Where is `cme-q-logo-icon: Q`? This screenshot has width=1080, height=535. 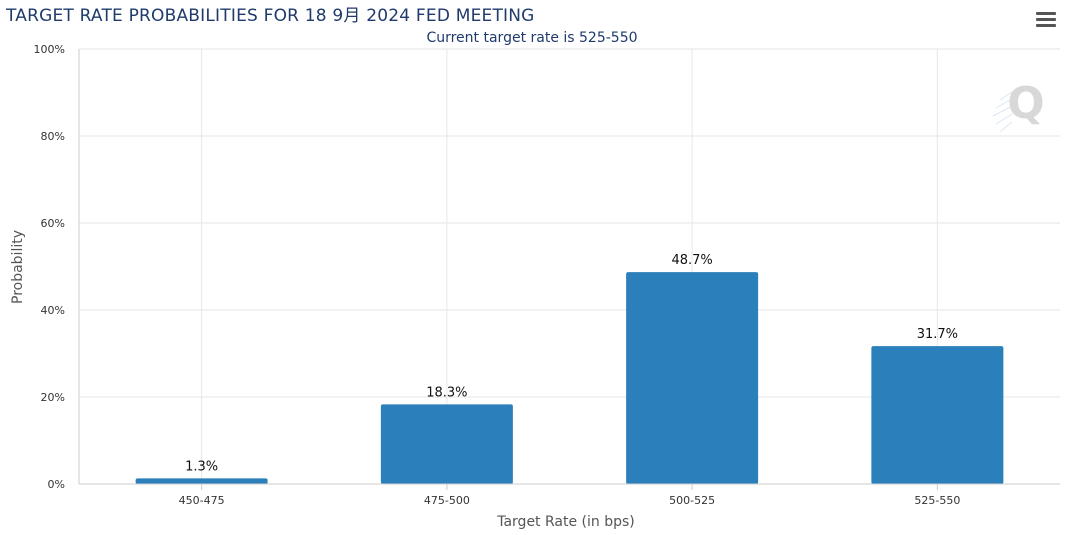 cme-q-logo-icon: Q is located at coordinates (1018, 105).